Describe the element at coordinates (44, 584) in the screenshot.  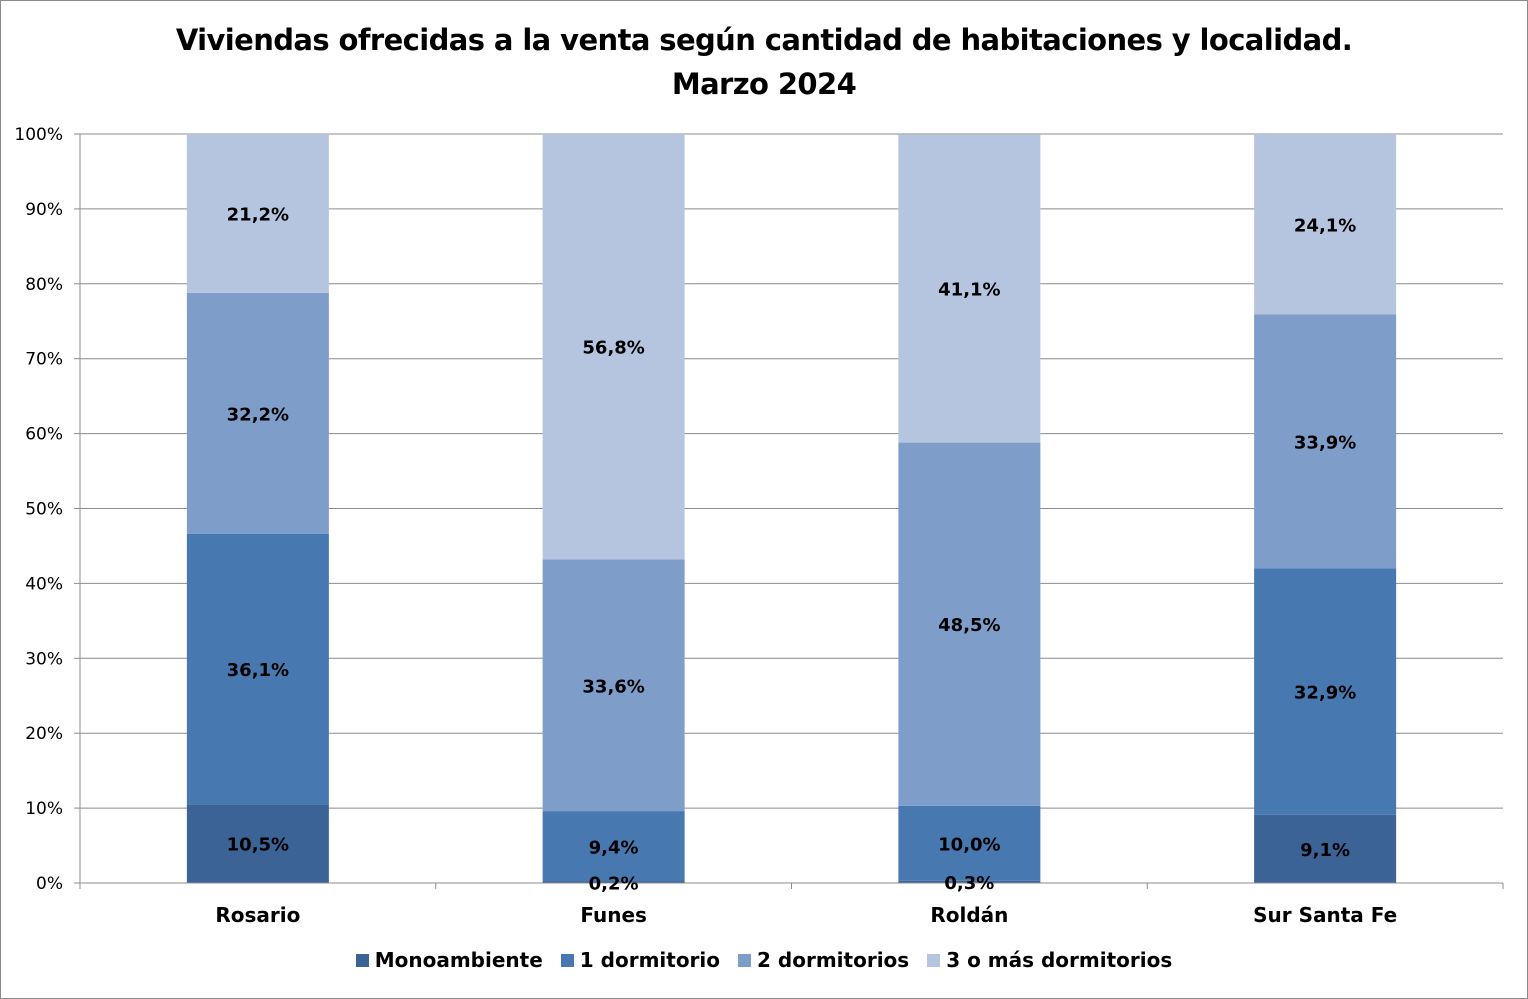
I see `y-tick-label: 40%` at that location.